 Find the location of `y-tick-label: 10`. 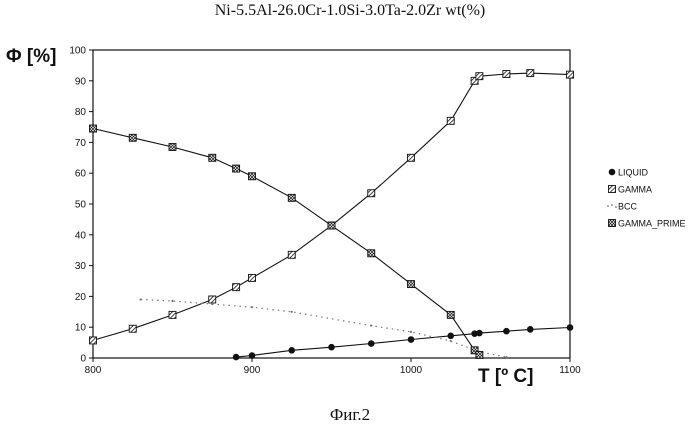

y-tick-label: 10 is located at coordinates (81, 328).